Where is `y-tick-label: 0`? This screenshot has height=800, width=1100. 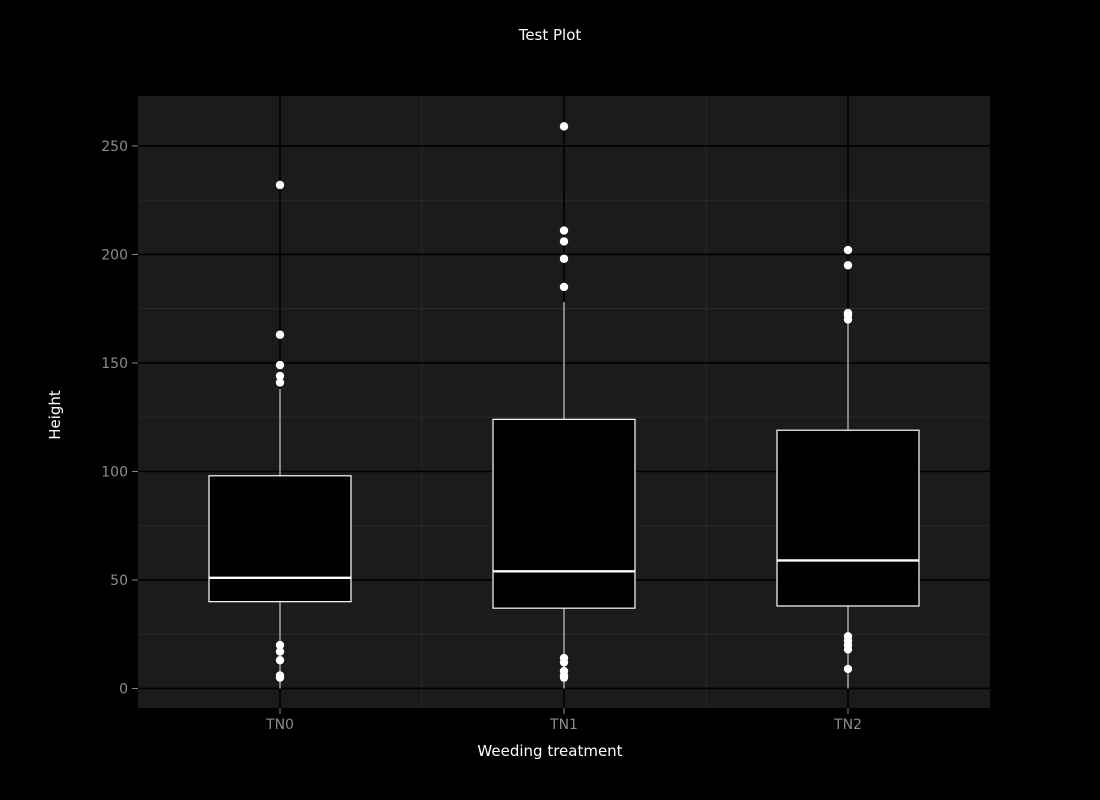
y-tick-label: 0 is located at coordinates (123, 689).